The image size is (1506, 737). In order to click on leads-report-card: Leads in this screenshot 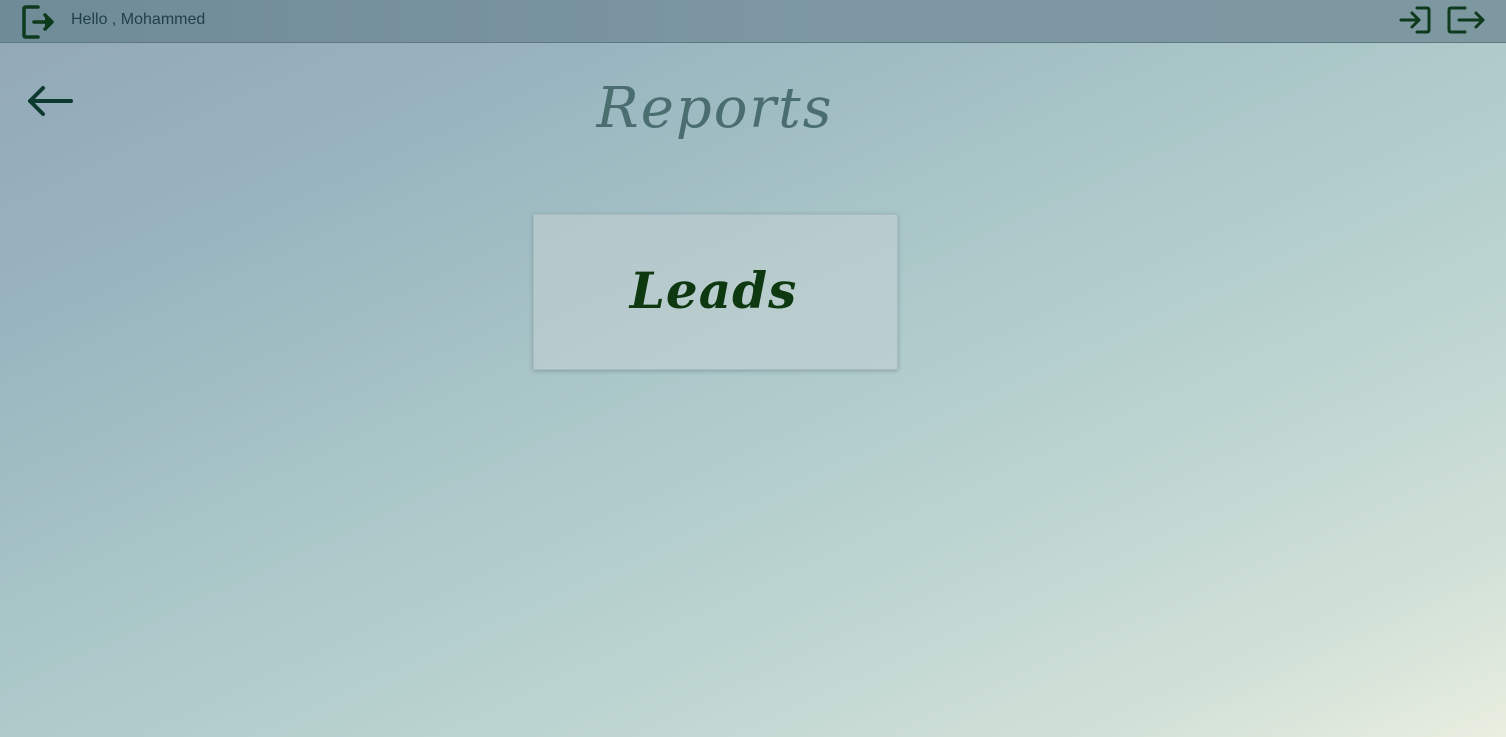, I will do `click(715, 292)`.